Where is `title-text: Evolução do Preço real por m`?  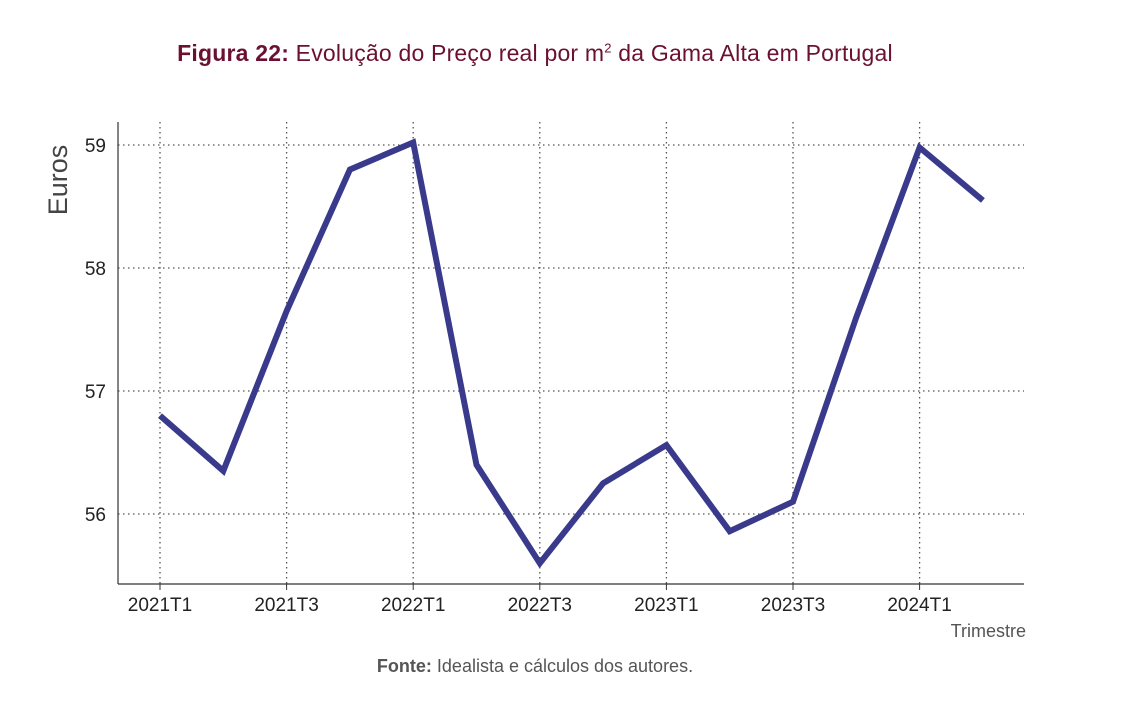
title-text: Evolução do Preço real por m is located at coordinates (450, 53).